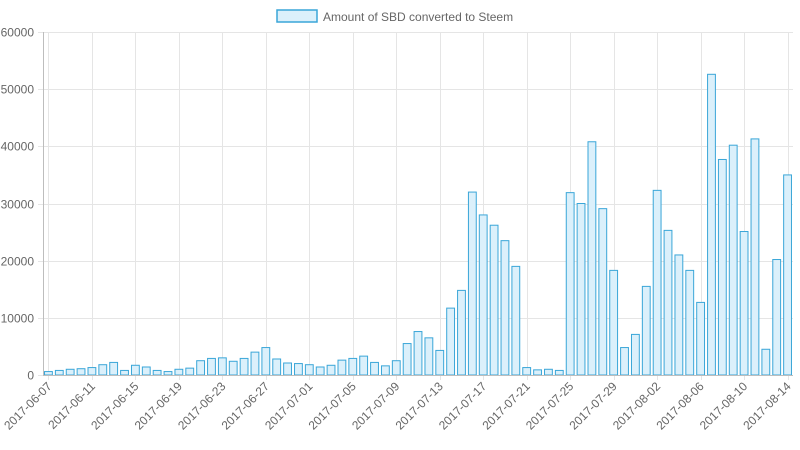 The image size is (800, 450). I want to click on legend-label: Amount of SBD converted to Steem, so click(418, 17).